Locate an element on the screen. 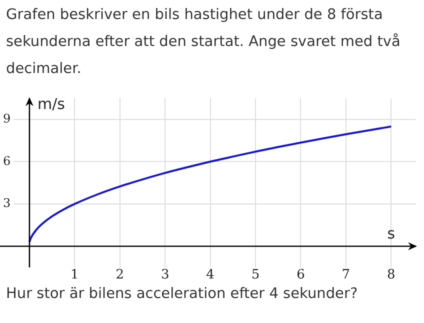 The height and width of the screenshot is (323, 424). x-tick-label: 2 is located at coordinates (120, 275).